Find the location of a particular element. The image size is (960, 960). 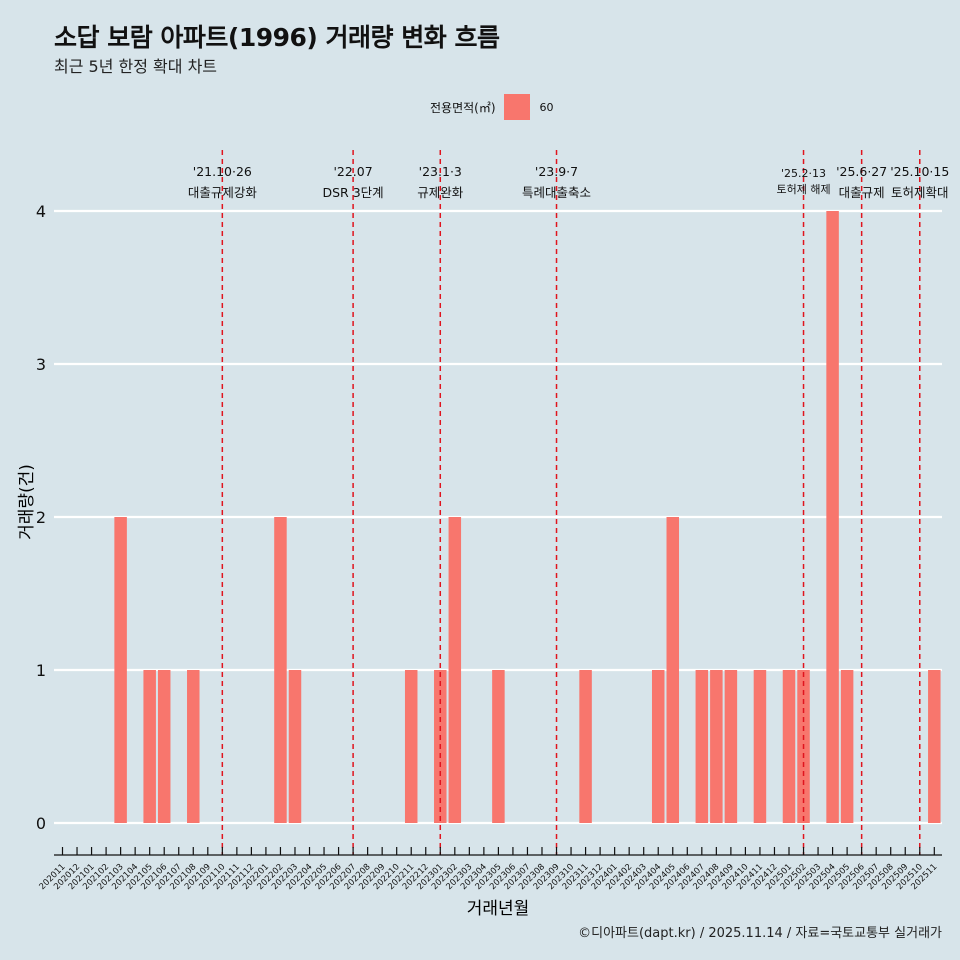

event-label: 토허제확대 is located at coordinates (920, 192).